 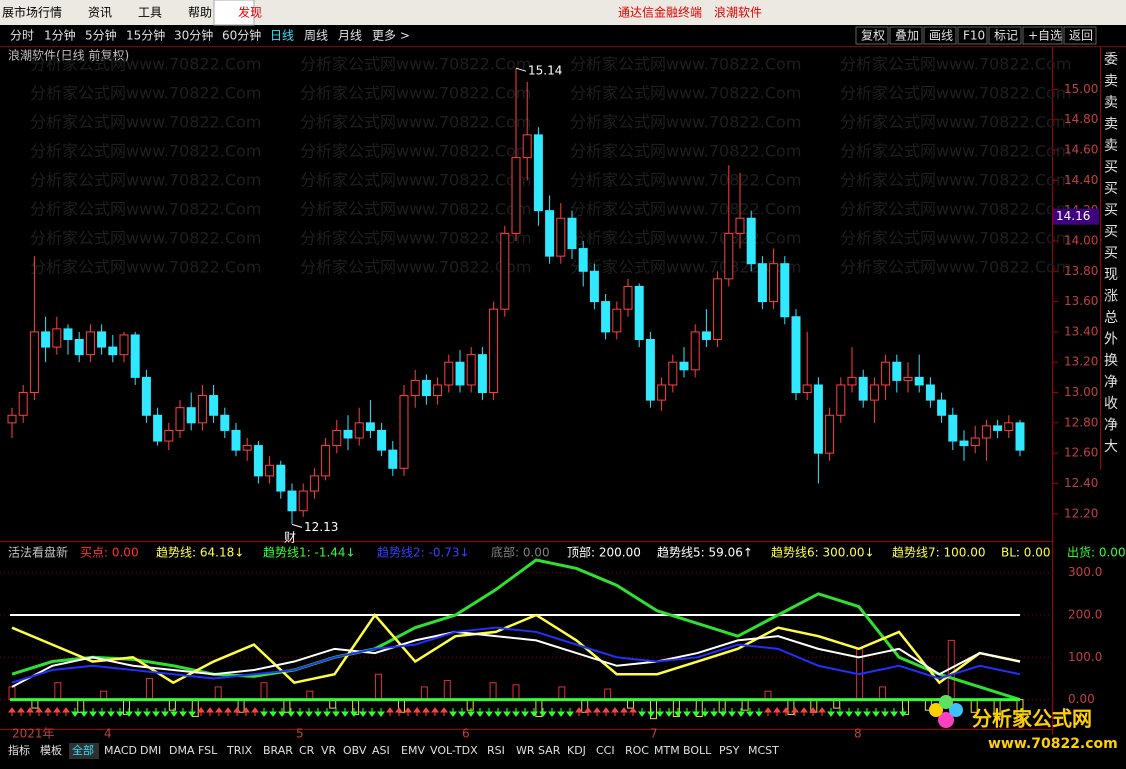 I want to click on tab: CR, so click(x=307, y=750).